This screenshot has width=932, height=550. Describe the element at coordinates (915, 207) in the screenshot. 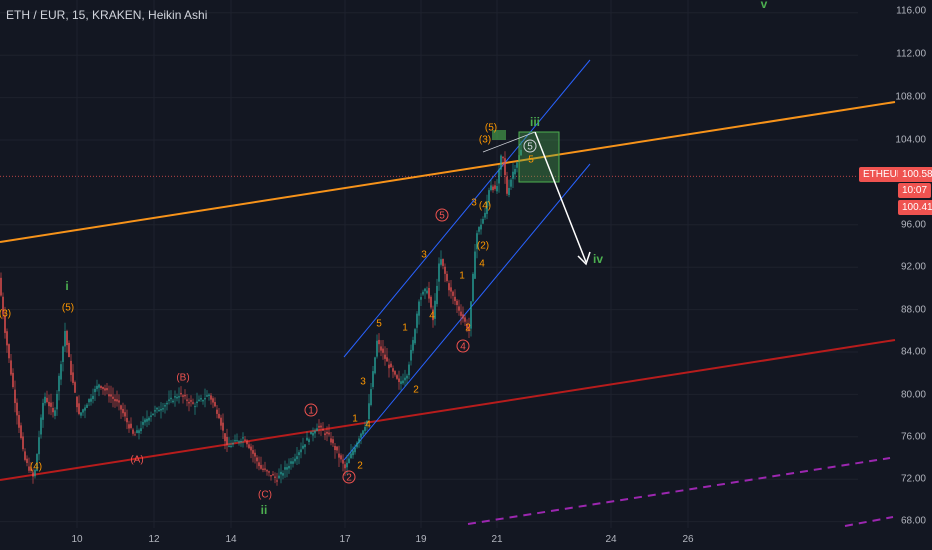

I see `low-price-badge: 100.41` at that location.